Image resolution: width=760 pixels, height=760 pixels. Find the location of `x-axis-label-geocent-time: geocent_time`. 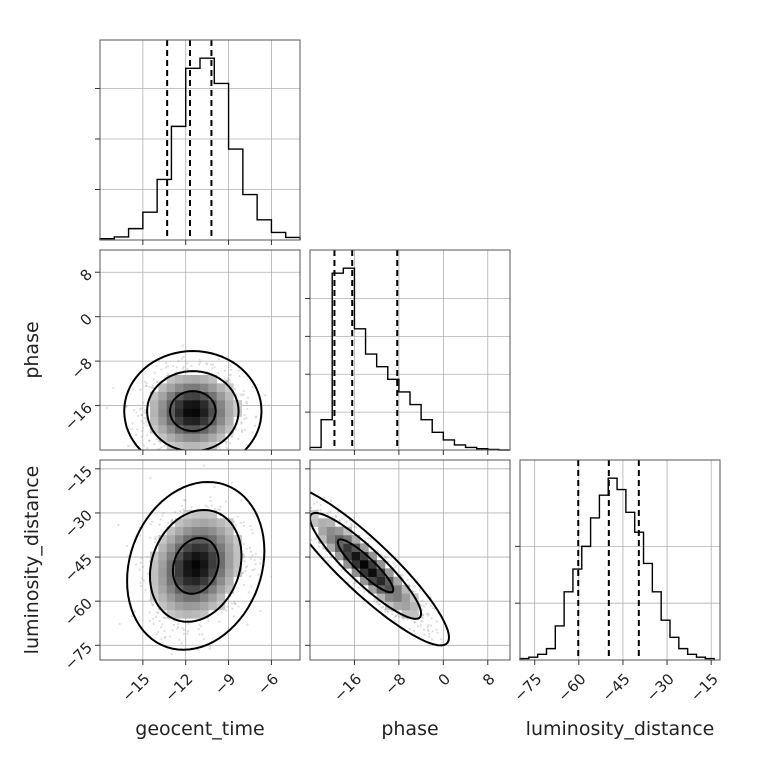

x-axis-label-geocent-time: geocent_time is located at coordinates (199, 729).